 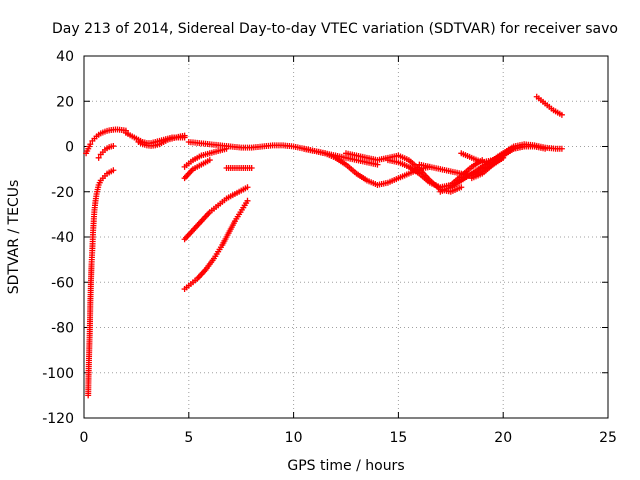 I want to click on series-arc-forenoon-d, so click(x=205, y=157).